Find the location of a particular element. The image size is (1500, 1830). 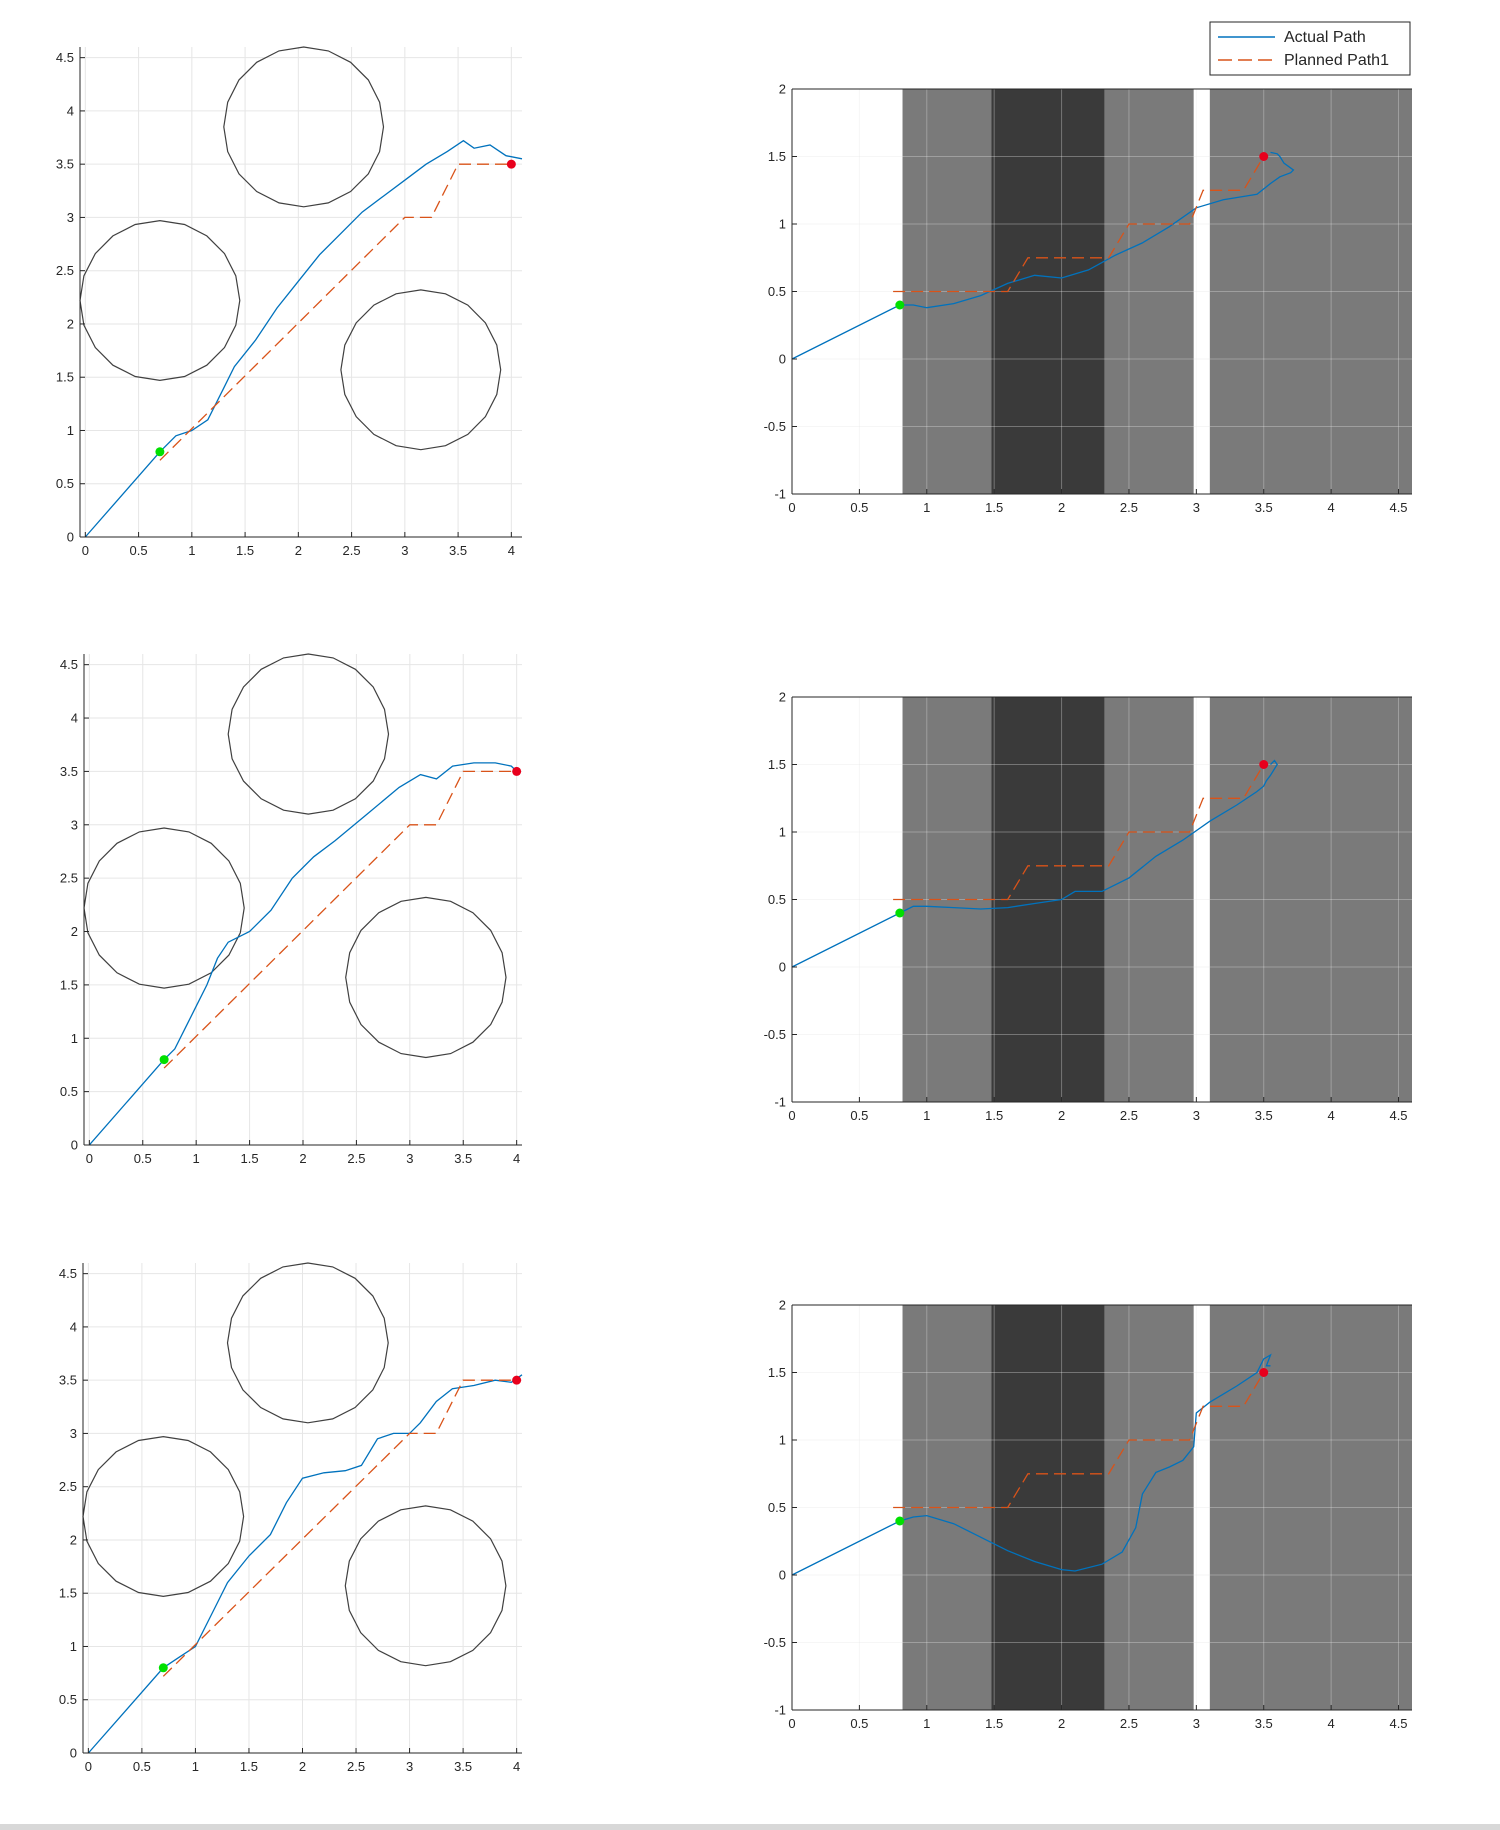

panel-row1-left: 0 0.5 1 1.5 2 2.5 3 3.5 4 0 0.5 1 1.5 2 2.5 3 3.5 4 4.5 is located at coordinates (289, 302).